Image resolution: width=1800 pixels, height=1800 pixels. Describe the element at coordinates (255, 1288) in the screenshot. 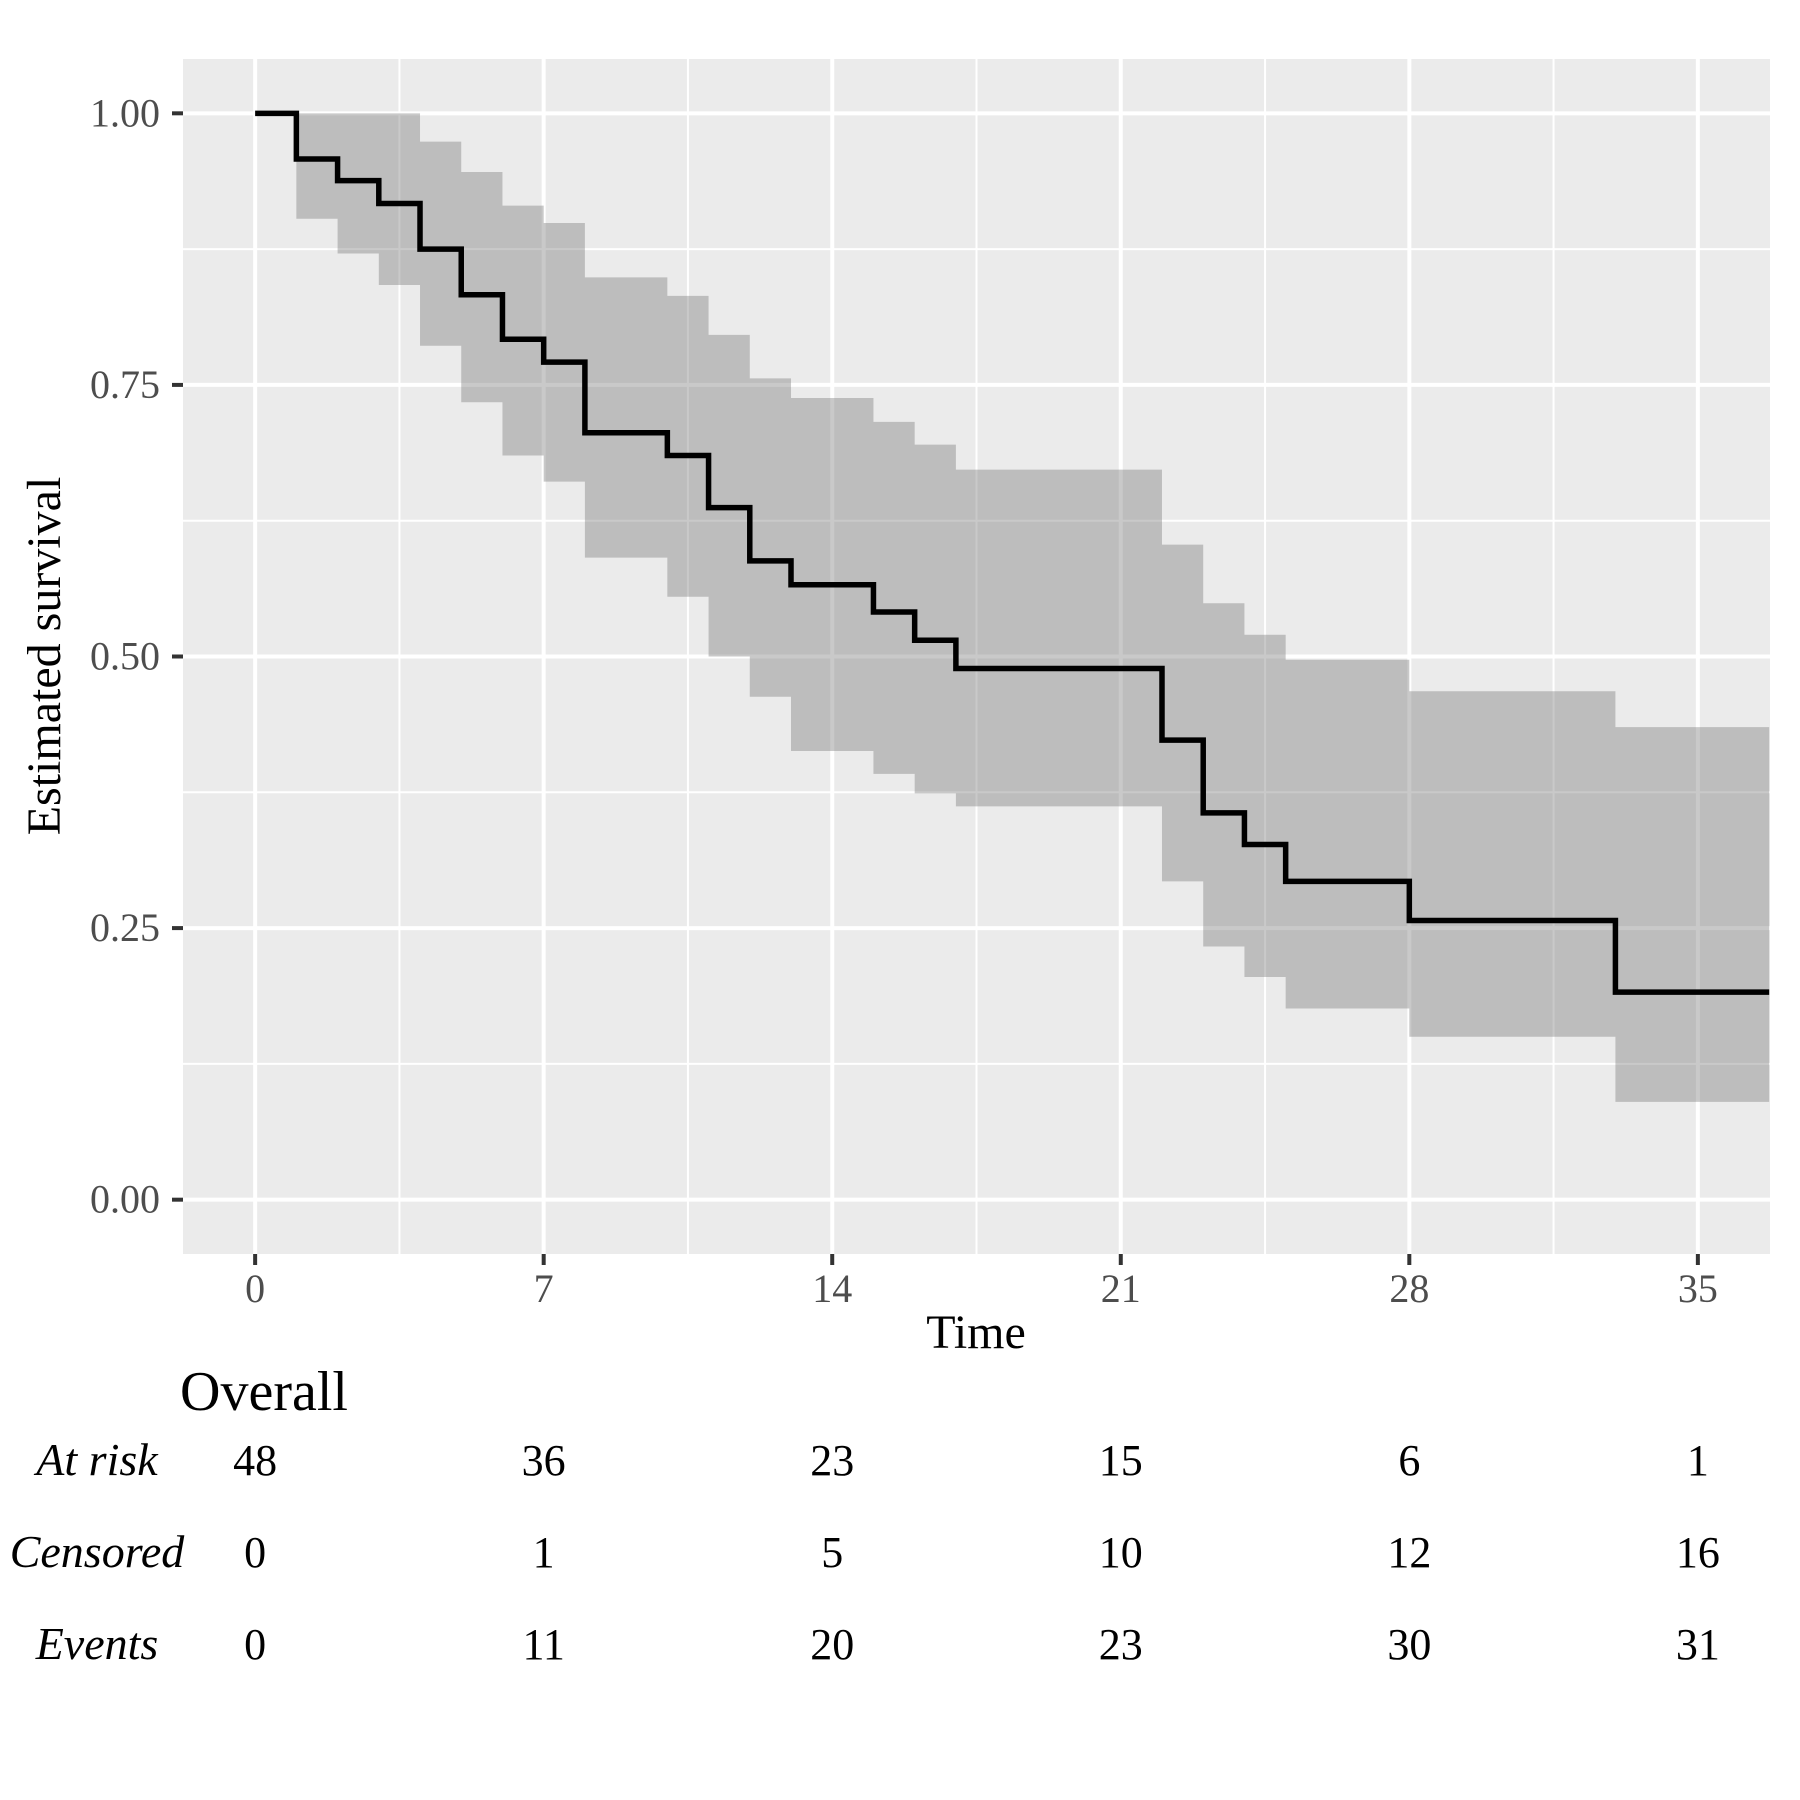

I see `x-tick-label: 0` at that location.